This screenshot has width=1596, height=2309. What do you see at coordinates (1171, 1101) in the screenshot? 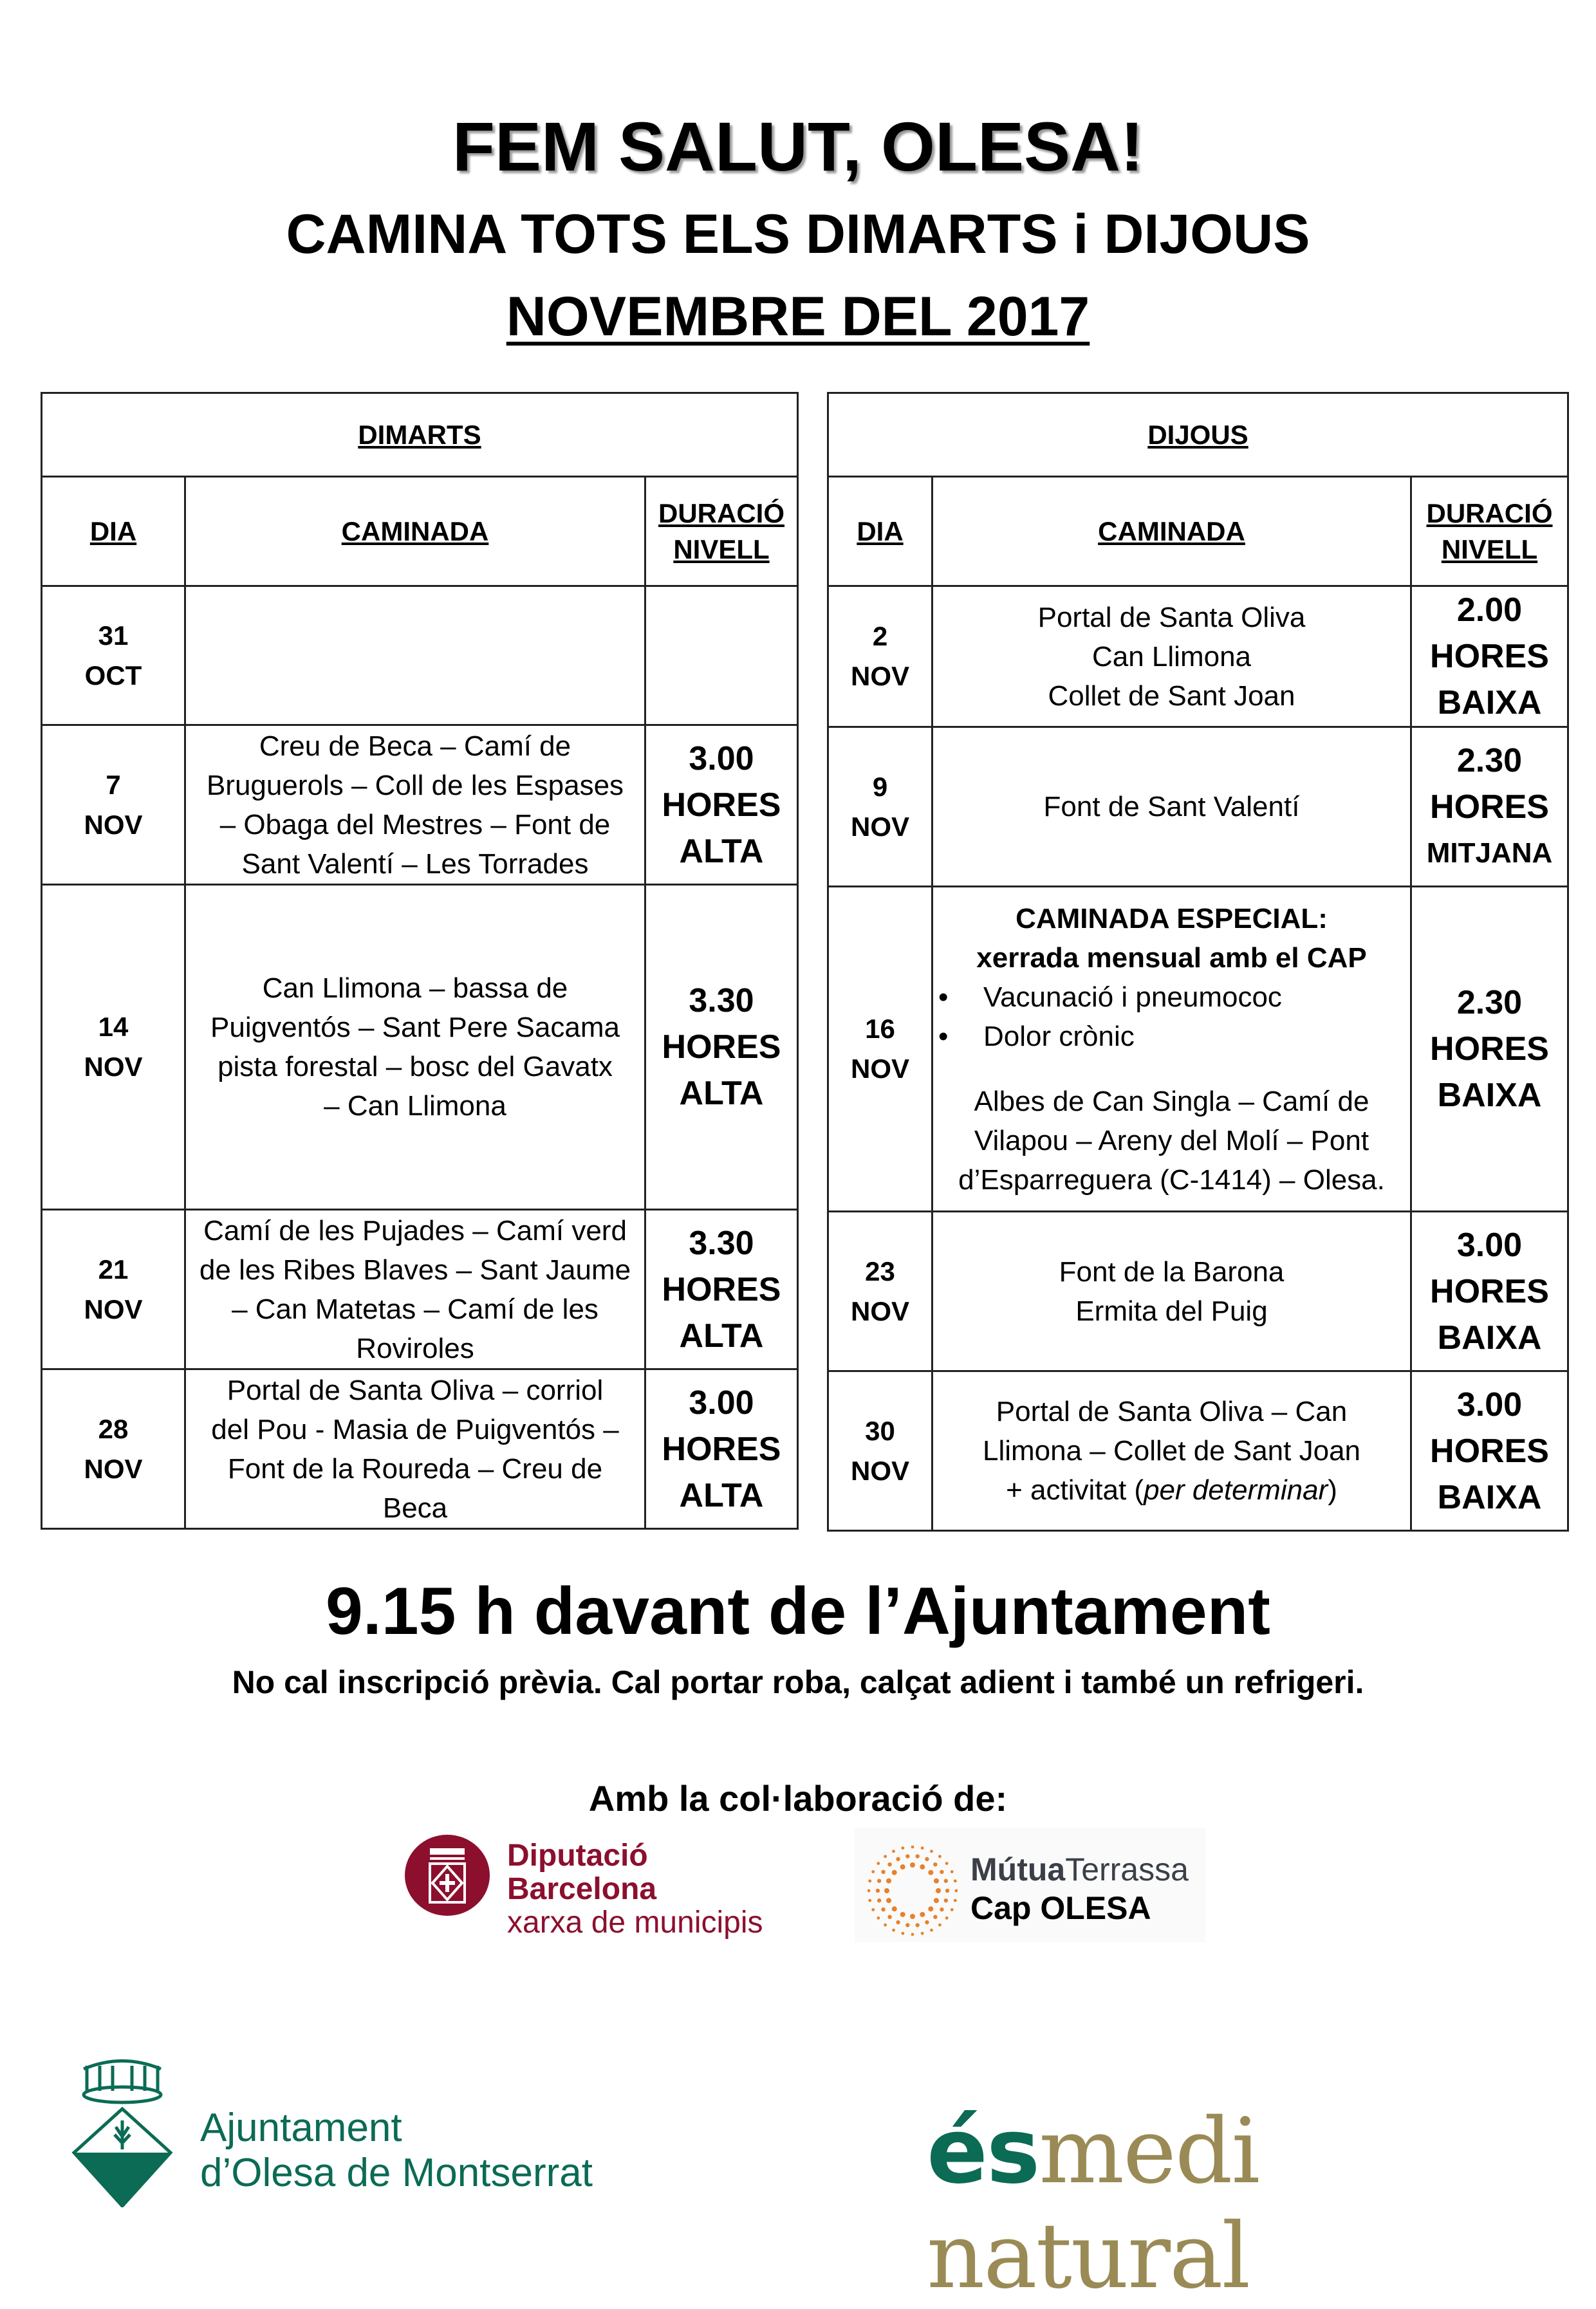
I see `route-line: Albes de Can Singla – Camí de` at bounding box center [1171, 1101].